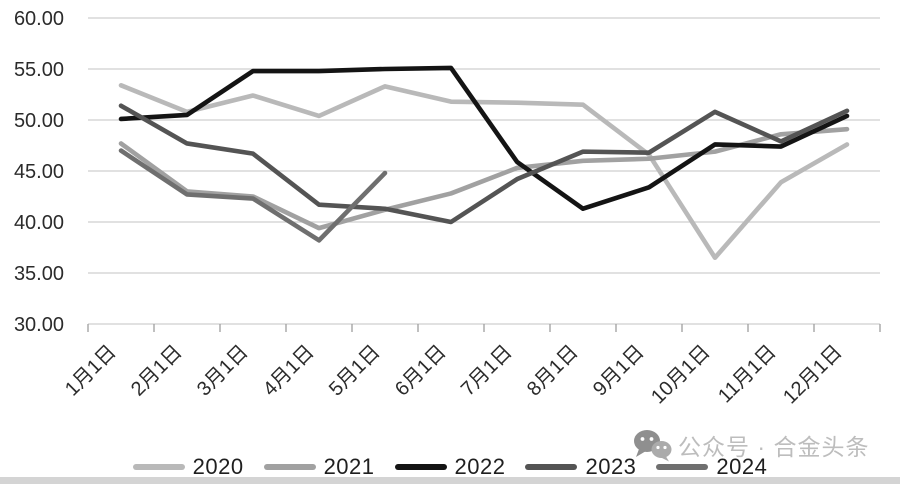 This screenshot has height=489, width=900. What do you see at coordinates (253, 195) in the screenshot?
I see `series-line-2024` at bounding box center [253, 195].